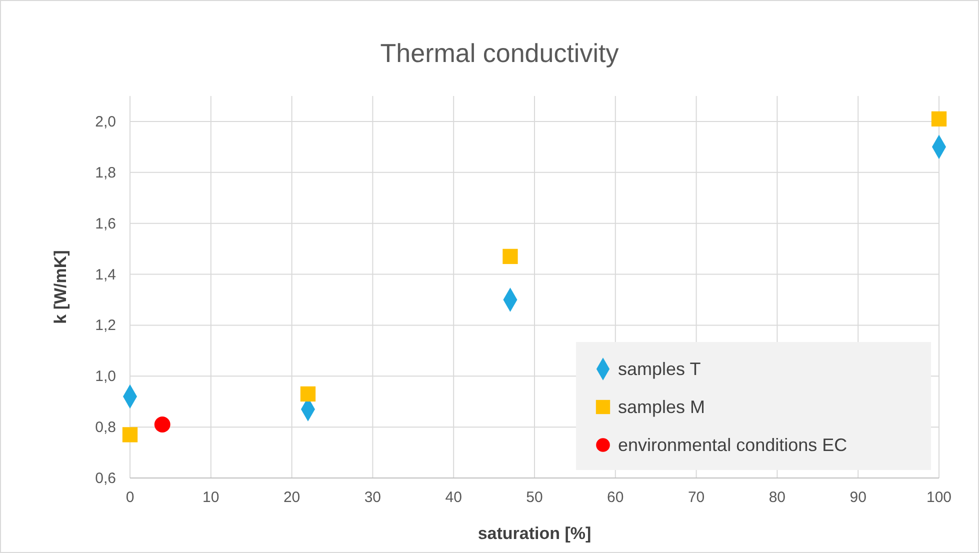  What do you see at coordinates (615, 497) in the screenshot?
I see `x-tick-label: 60` at bounding box center [615, 497].